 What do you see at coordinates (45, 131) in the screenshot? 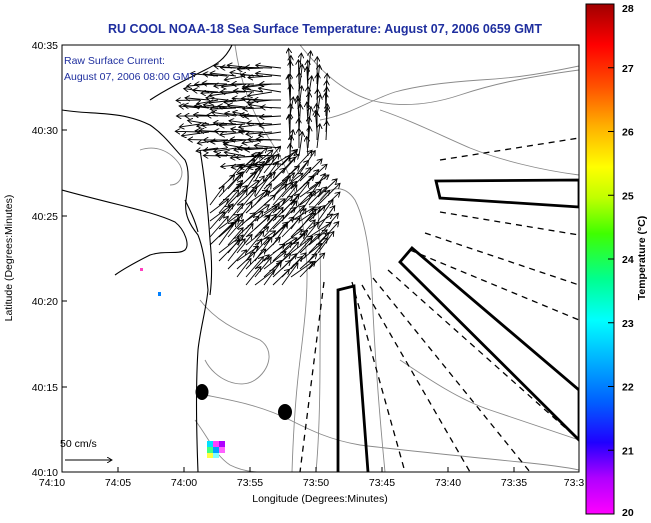
I see `y-tick-label: 40:30` at bounding box center [45, 131].